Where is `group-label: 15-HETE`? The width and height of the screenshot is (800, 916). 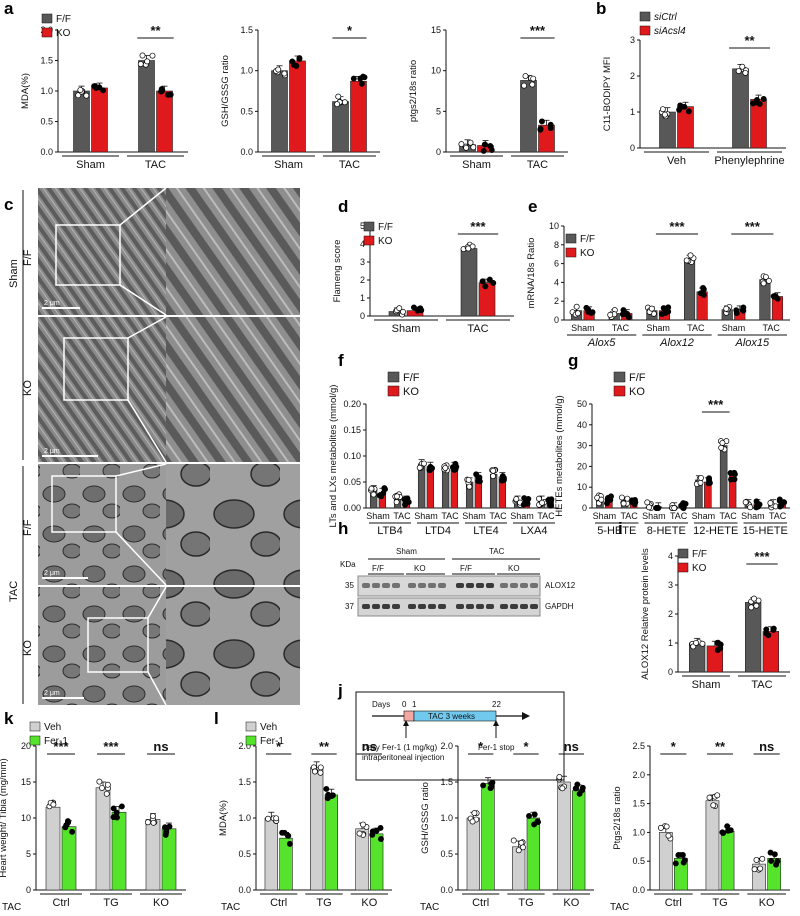
group-label: 15-HETE is located at coordinates (765, 531).